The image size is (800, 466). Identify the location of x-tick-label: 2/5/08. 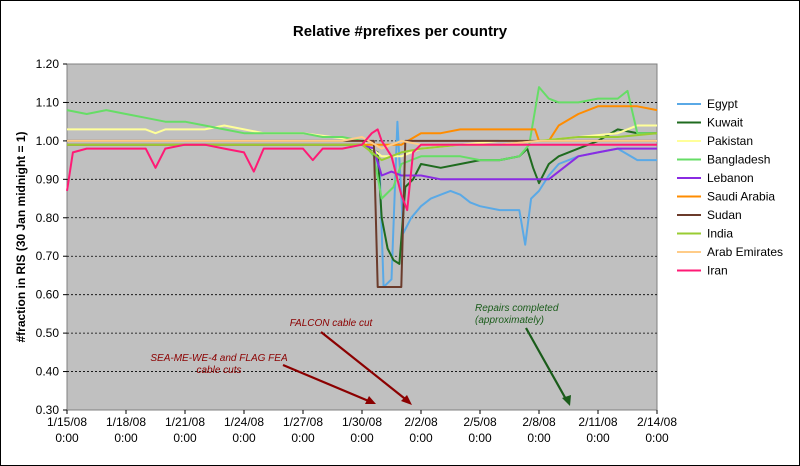
(480, 422).